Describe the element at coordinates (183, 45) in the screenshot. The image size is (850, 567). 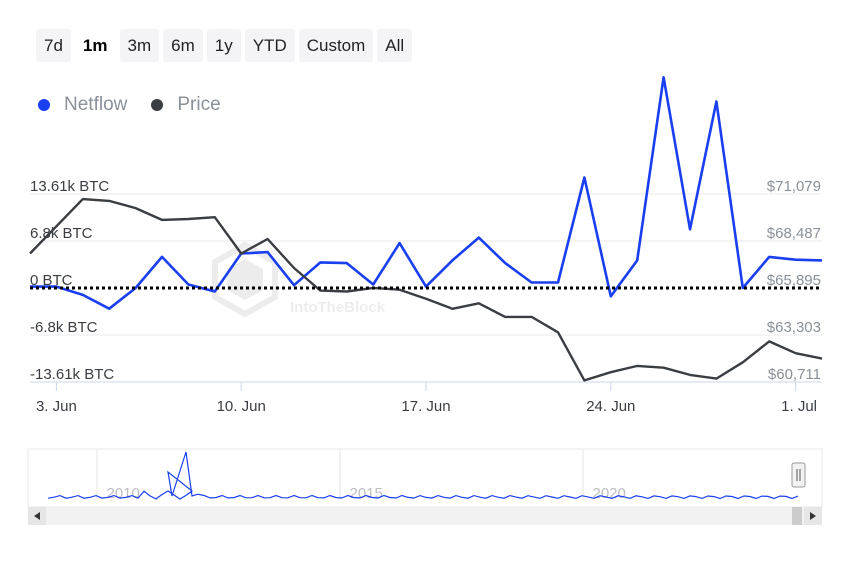
I see `range-button-6m: 6m` at that location.